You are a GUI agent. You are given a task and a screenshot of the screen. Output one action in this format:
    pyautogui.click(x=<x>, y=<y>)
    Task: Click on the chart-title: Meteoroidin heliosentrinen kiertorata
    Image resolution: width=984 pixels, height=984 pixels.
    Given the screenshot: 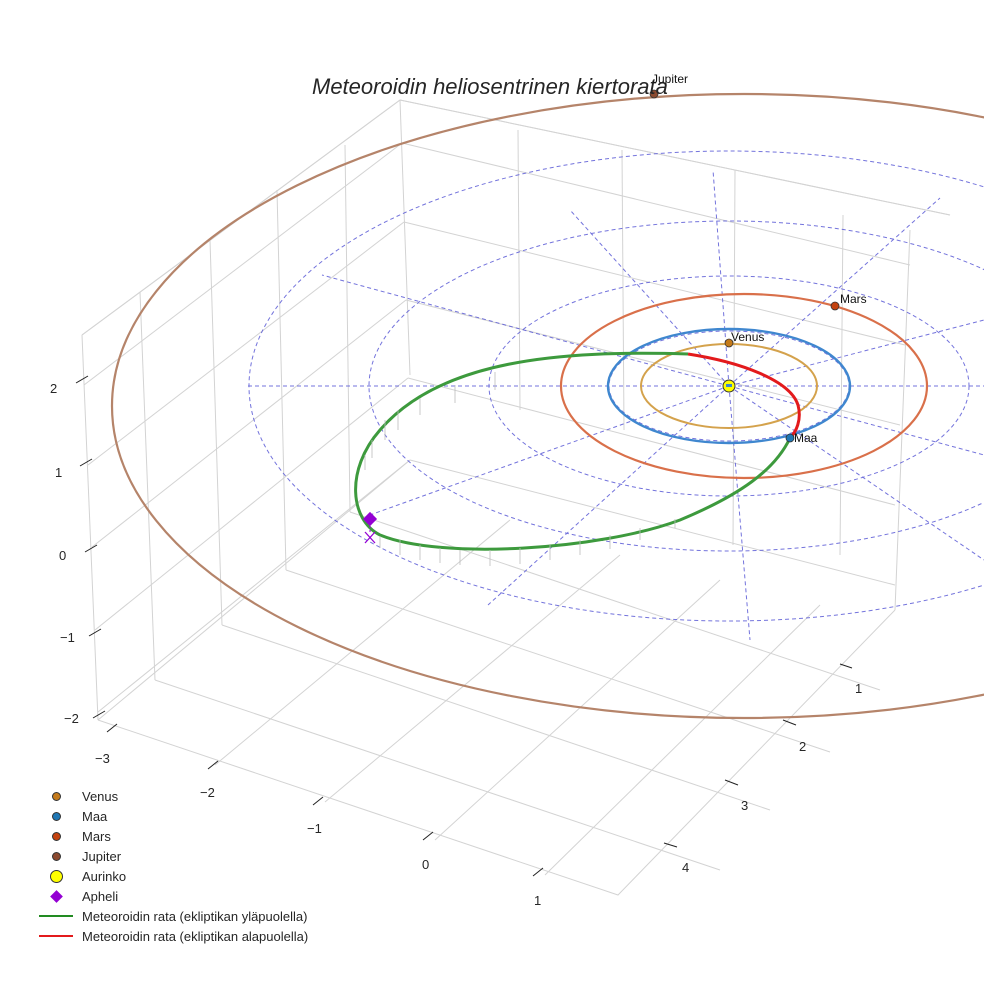 What is the action you would take?
    pyautogui.click(x=490, y=86)
    